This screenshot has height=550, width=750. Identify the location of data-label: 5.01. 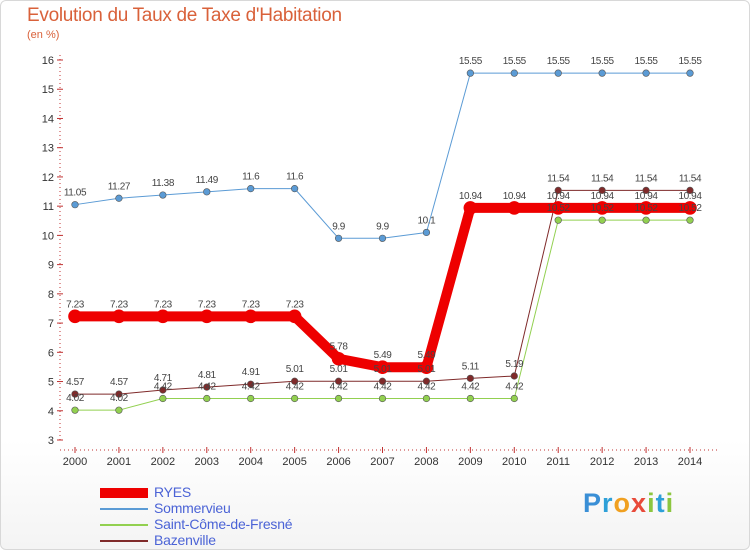
(295, 369).